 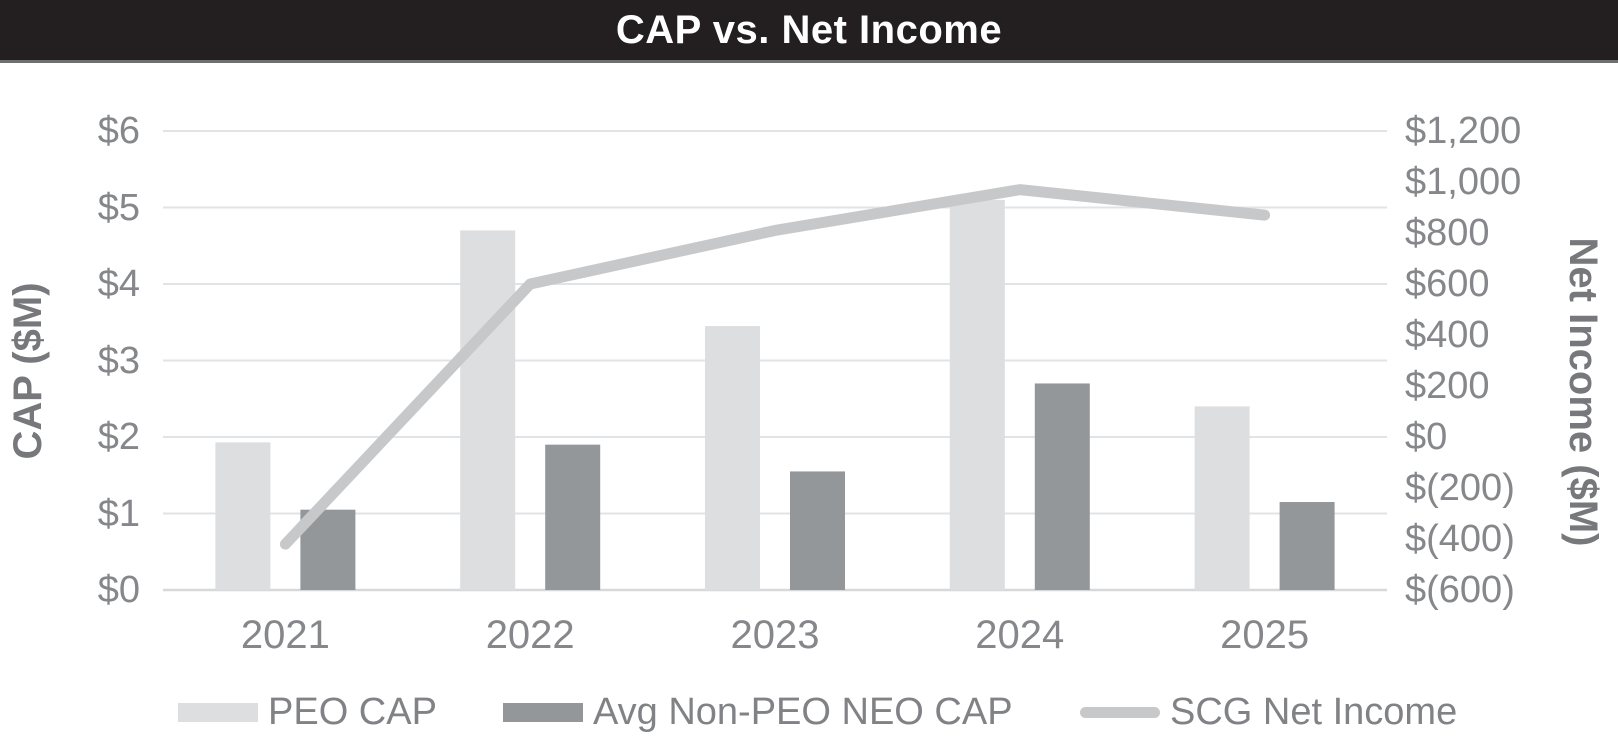 I want to click on right-tick-8: $1,000, so click(x=1463, y=182).